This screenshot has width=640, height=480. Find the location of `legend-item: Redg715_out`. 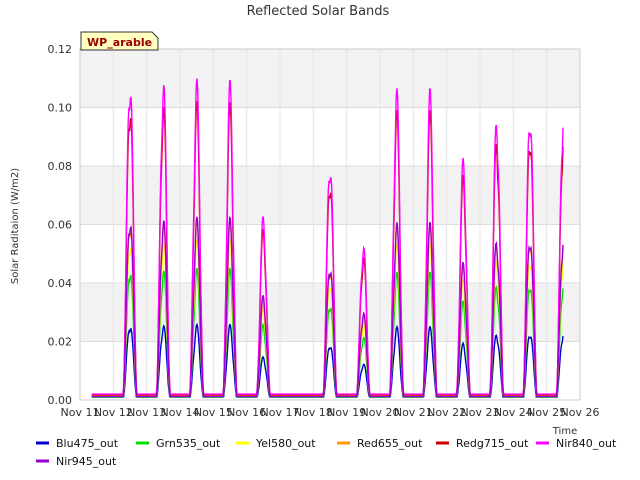

legend-item: Redg715_out is located at coordinates (482, 443).